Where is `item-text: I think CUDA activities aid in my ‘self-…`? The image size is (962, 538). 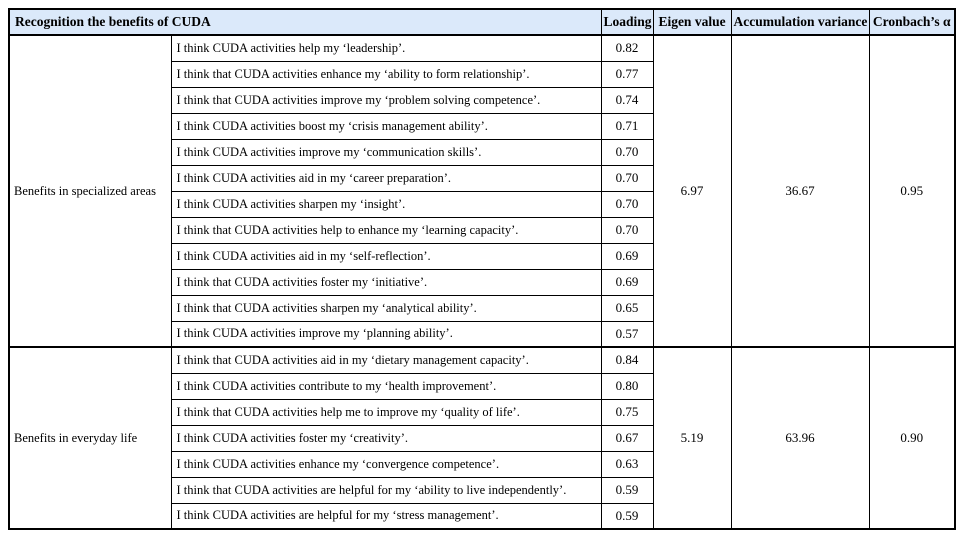
item-text: I think CUDA activities aid in my ‘self-… is located at coordinates (386, 256).